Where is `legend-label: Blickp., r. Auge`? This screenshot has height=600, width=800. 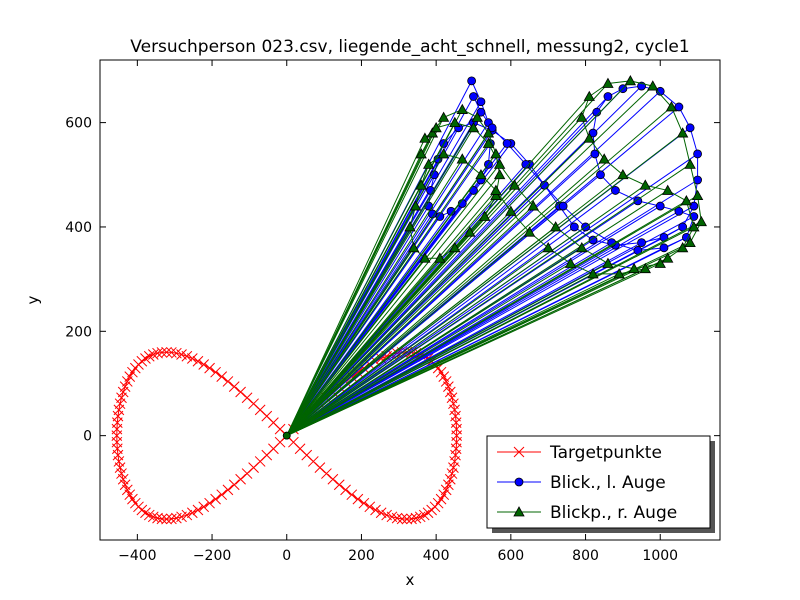 legend-label: Blickp., r. Auge is located at coordinates (613, 513).